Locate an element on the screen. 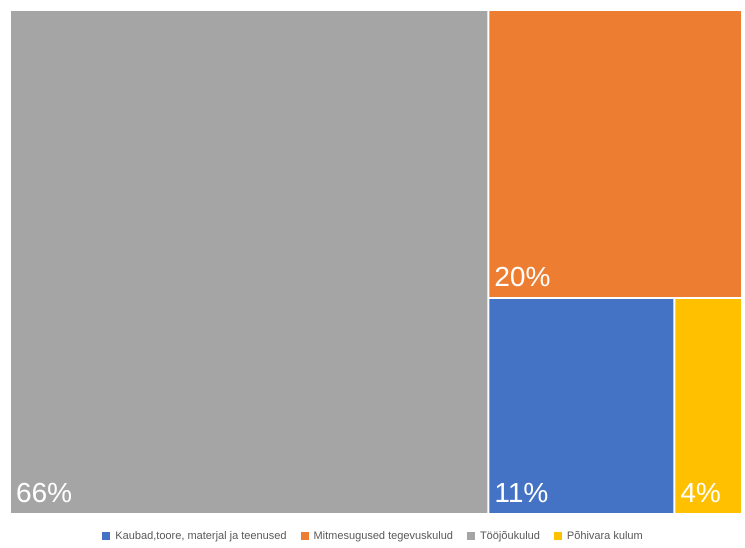  treemap-data-label: 11% is located at coordinates (521, 492).